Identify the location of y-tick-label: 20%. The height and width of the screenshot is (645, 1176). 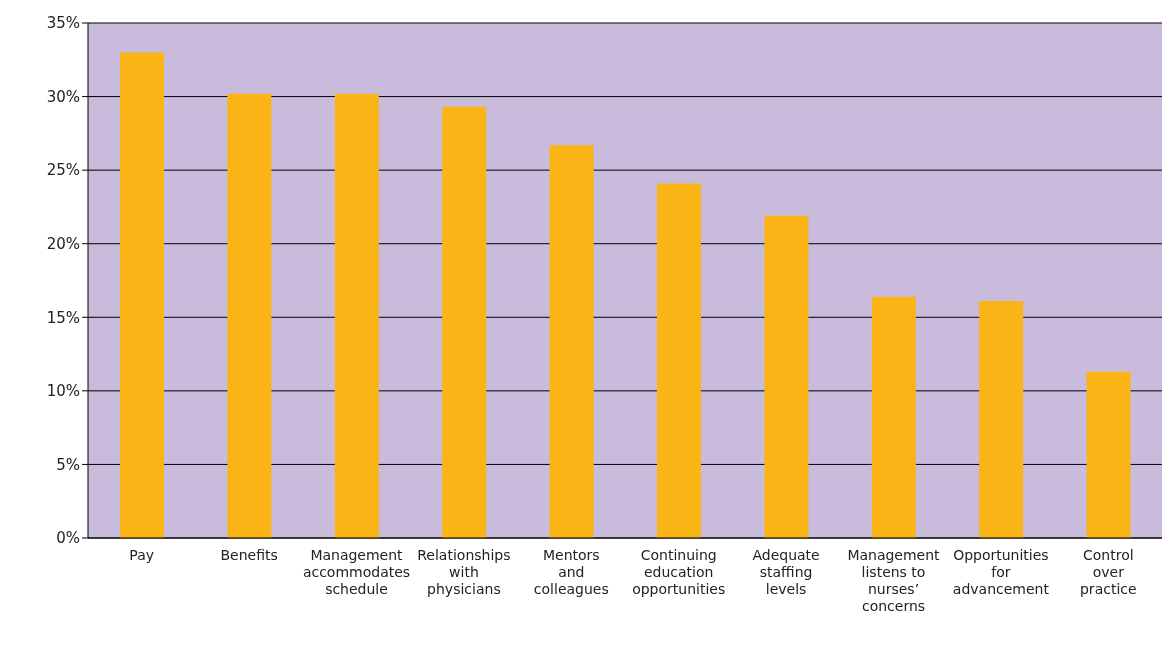
(63, 244).